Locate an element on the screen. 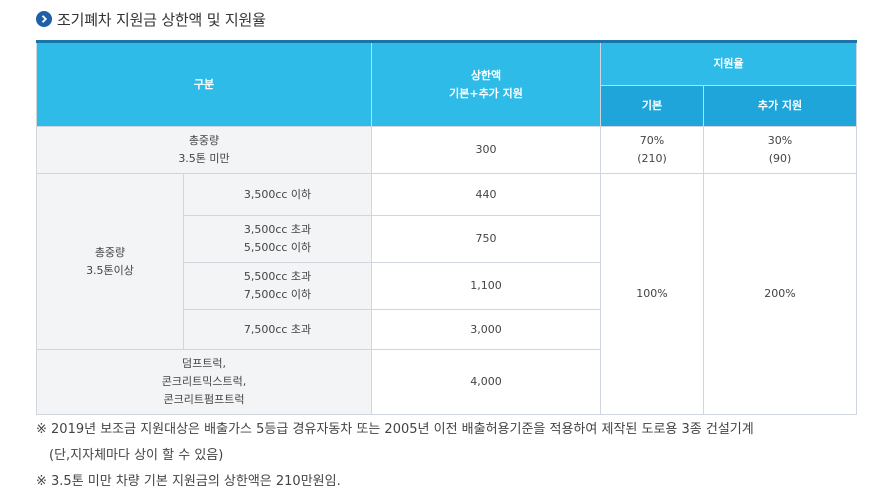 This screenshot has width=880, height=503. engine-range: 3,500cc 이하 is located at coordinates (277, 194).